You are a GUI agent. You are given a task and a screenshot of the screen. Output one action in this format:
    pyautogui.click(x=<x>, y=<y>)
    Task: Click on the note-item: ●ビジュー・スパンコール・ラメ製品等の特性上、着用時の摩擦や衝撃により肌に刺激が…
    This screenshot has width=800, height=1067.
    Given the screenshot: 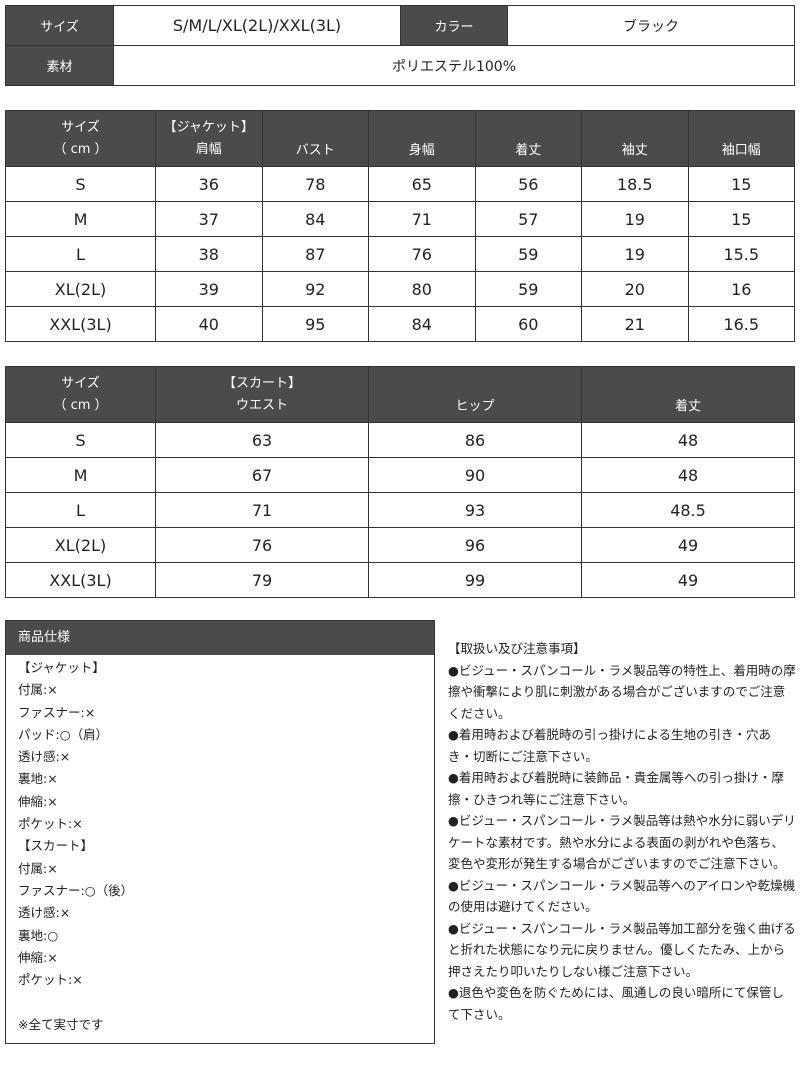 What is the action you would take?
    pyautogui.click(x=622, y=691)
    